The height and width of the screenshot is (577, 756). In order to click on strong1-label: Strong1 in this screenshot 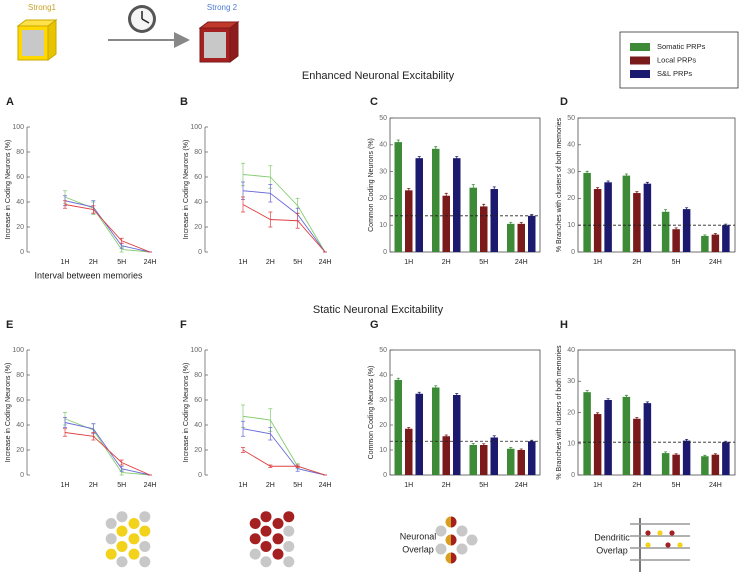, I will do `click(42, 7)`.